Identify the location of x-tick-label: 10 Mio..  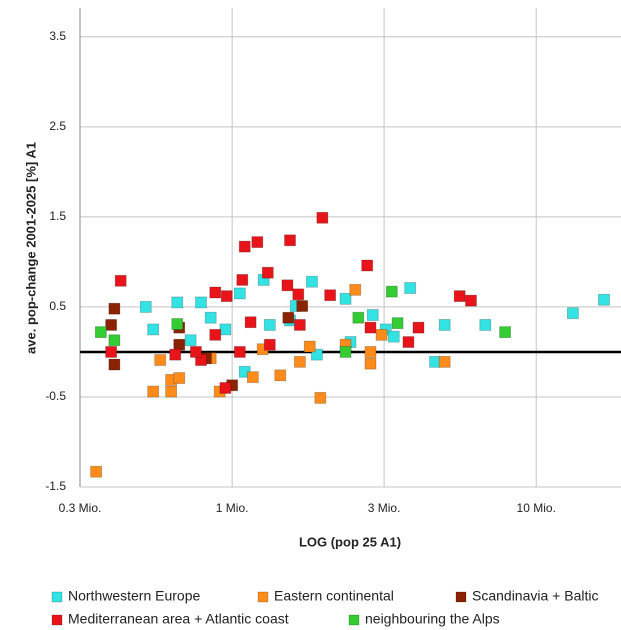
(536, 508).